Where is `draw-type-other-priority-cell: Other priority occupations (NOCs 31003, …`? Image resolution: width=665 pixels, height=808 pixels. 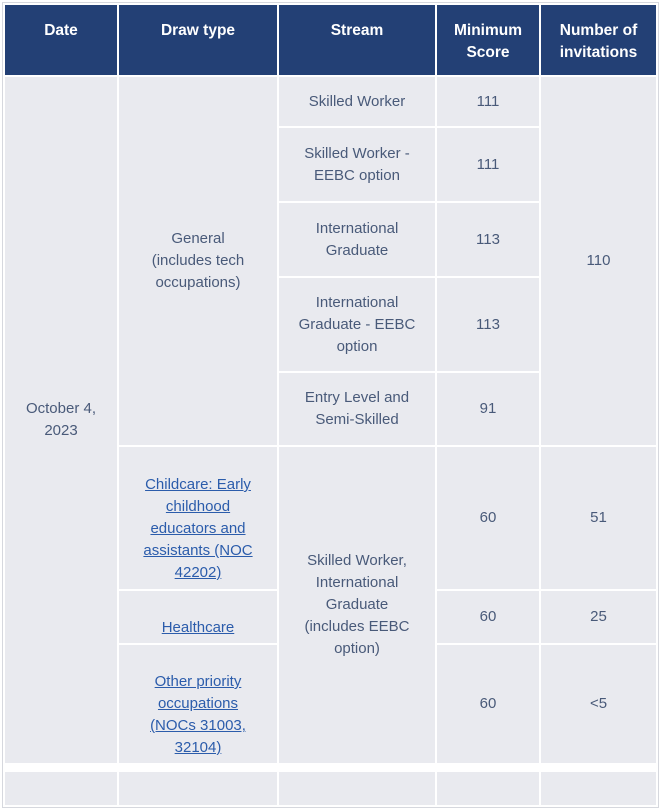
draw-type-other-priority-cell: Other priority occupations (NOCs 31003, … is located at coordinates (198, 704).